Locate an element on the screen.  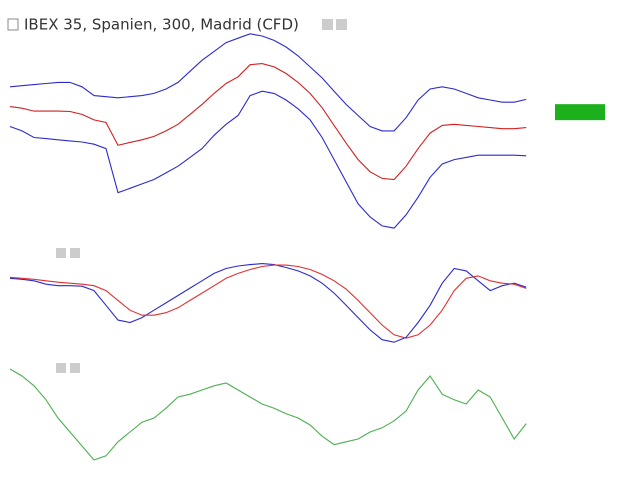
last-price-box is located at coordinates (580, 112).